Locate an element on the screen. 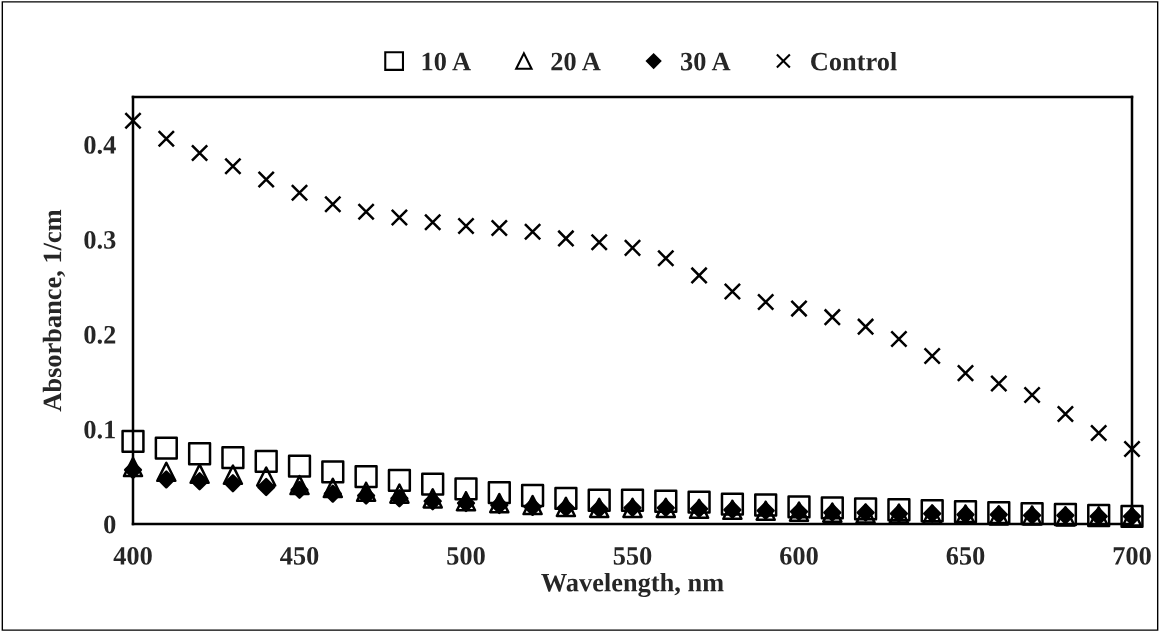  legend-label: 10 A is located at coordinates (446, 61).